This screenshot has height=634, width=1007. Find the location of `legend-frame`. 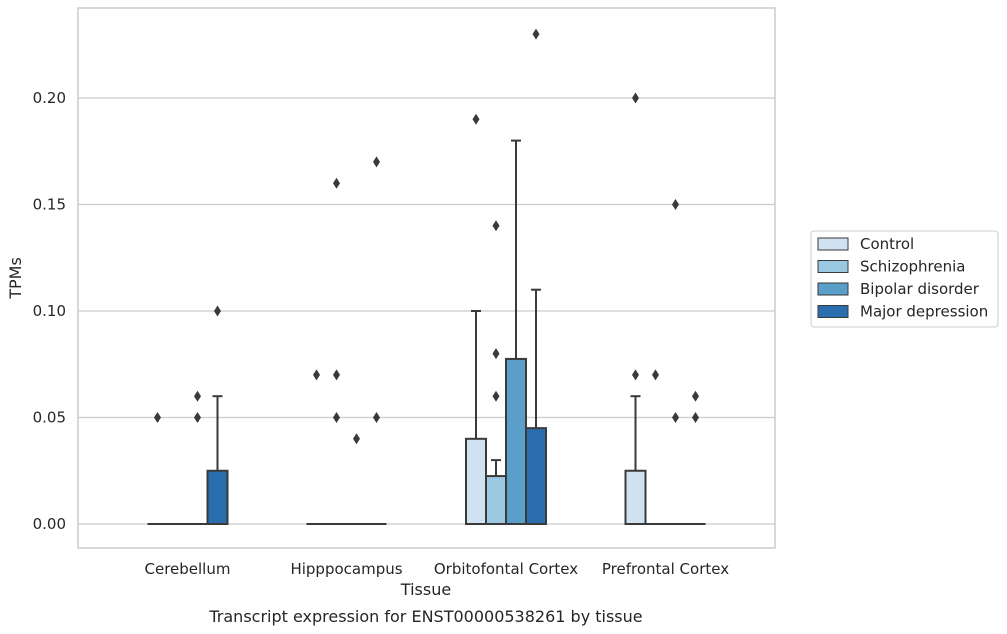

legend-frame is located at coordinates (904, 279).